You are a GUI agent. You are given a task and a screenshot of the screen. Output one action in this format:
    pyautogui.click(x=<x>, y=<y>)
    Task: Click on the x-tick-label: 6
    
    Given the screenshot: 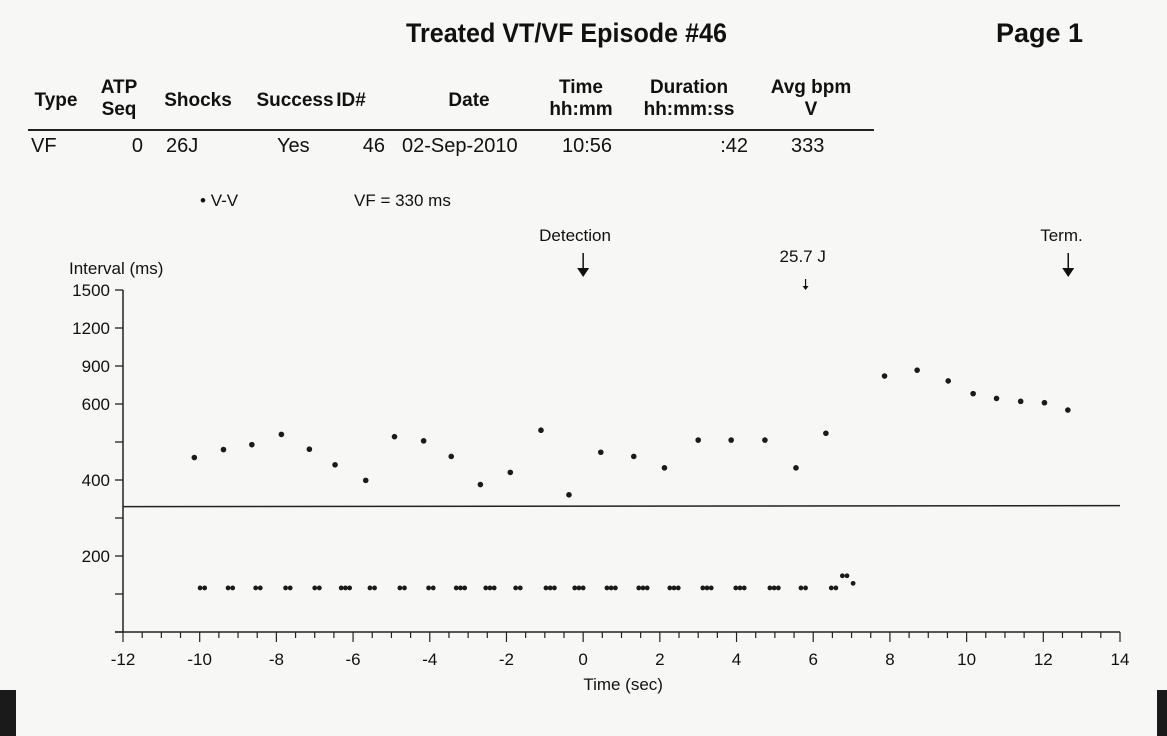 What is the action you would take?
    pyautogui.click(x=812, y=659)
    